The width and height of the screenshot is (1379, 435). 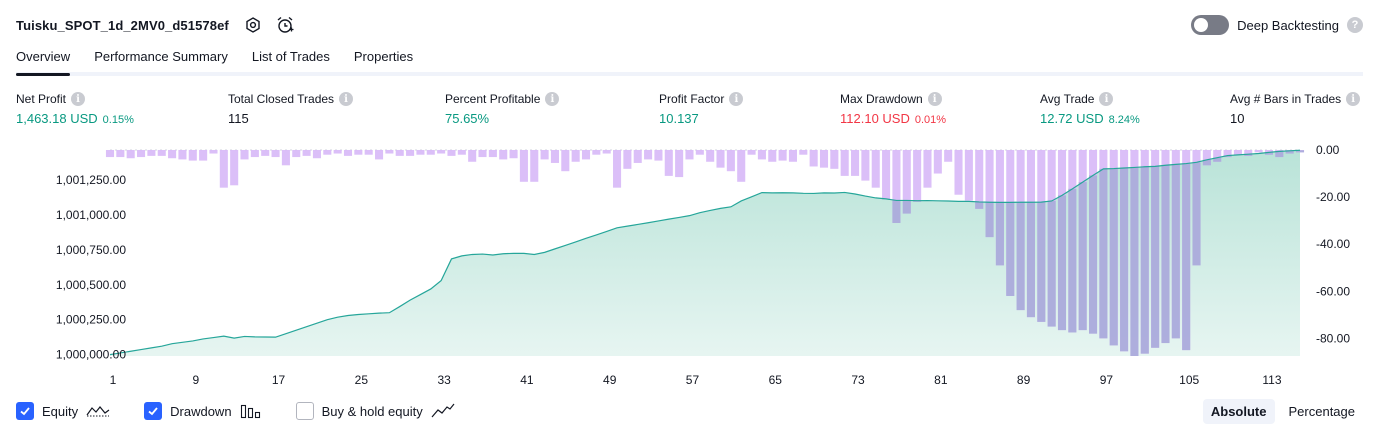 I want to click on avg-bars-value: 10, so click(x=1237, y=118).